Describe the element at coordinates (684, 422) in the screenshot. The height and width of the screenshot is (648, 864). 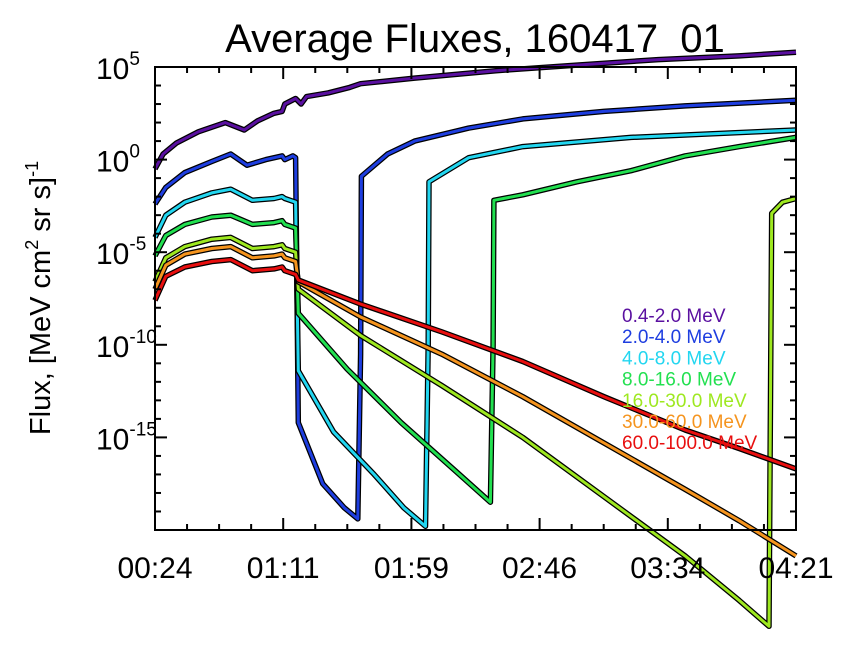
I see `legend-entry: 30.0-60.0 MeV` at that location.